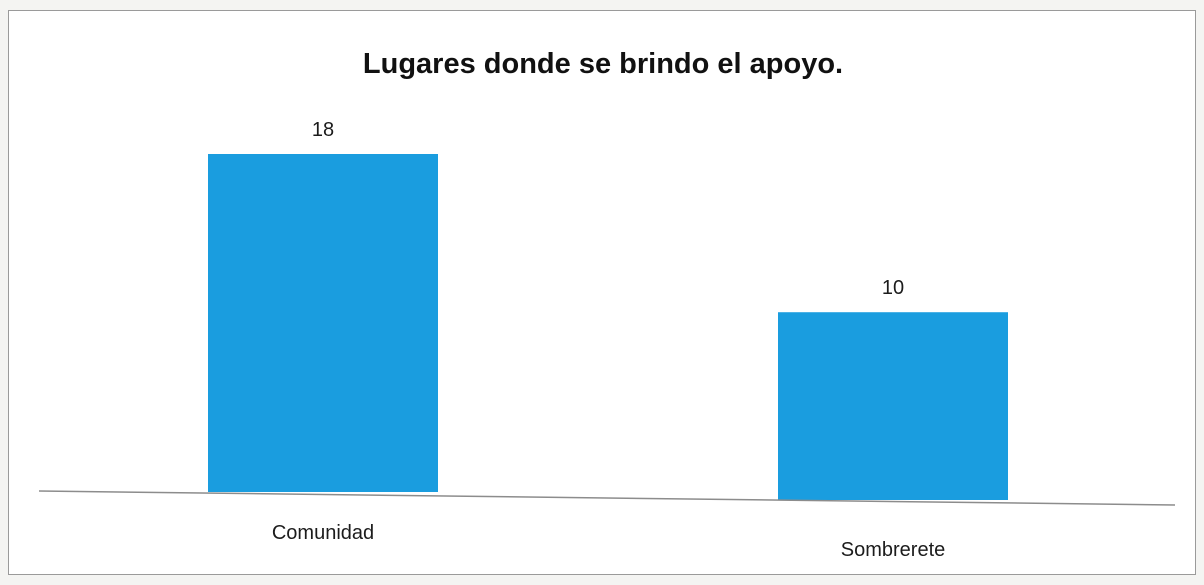  Describe the element at coordinates (607, 498) in the screenshot. I see `x-axis-line` at that location.